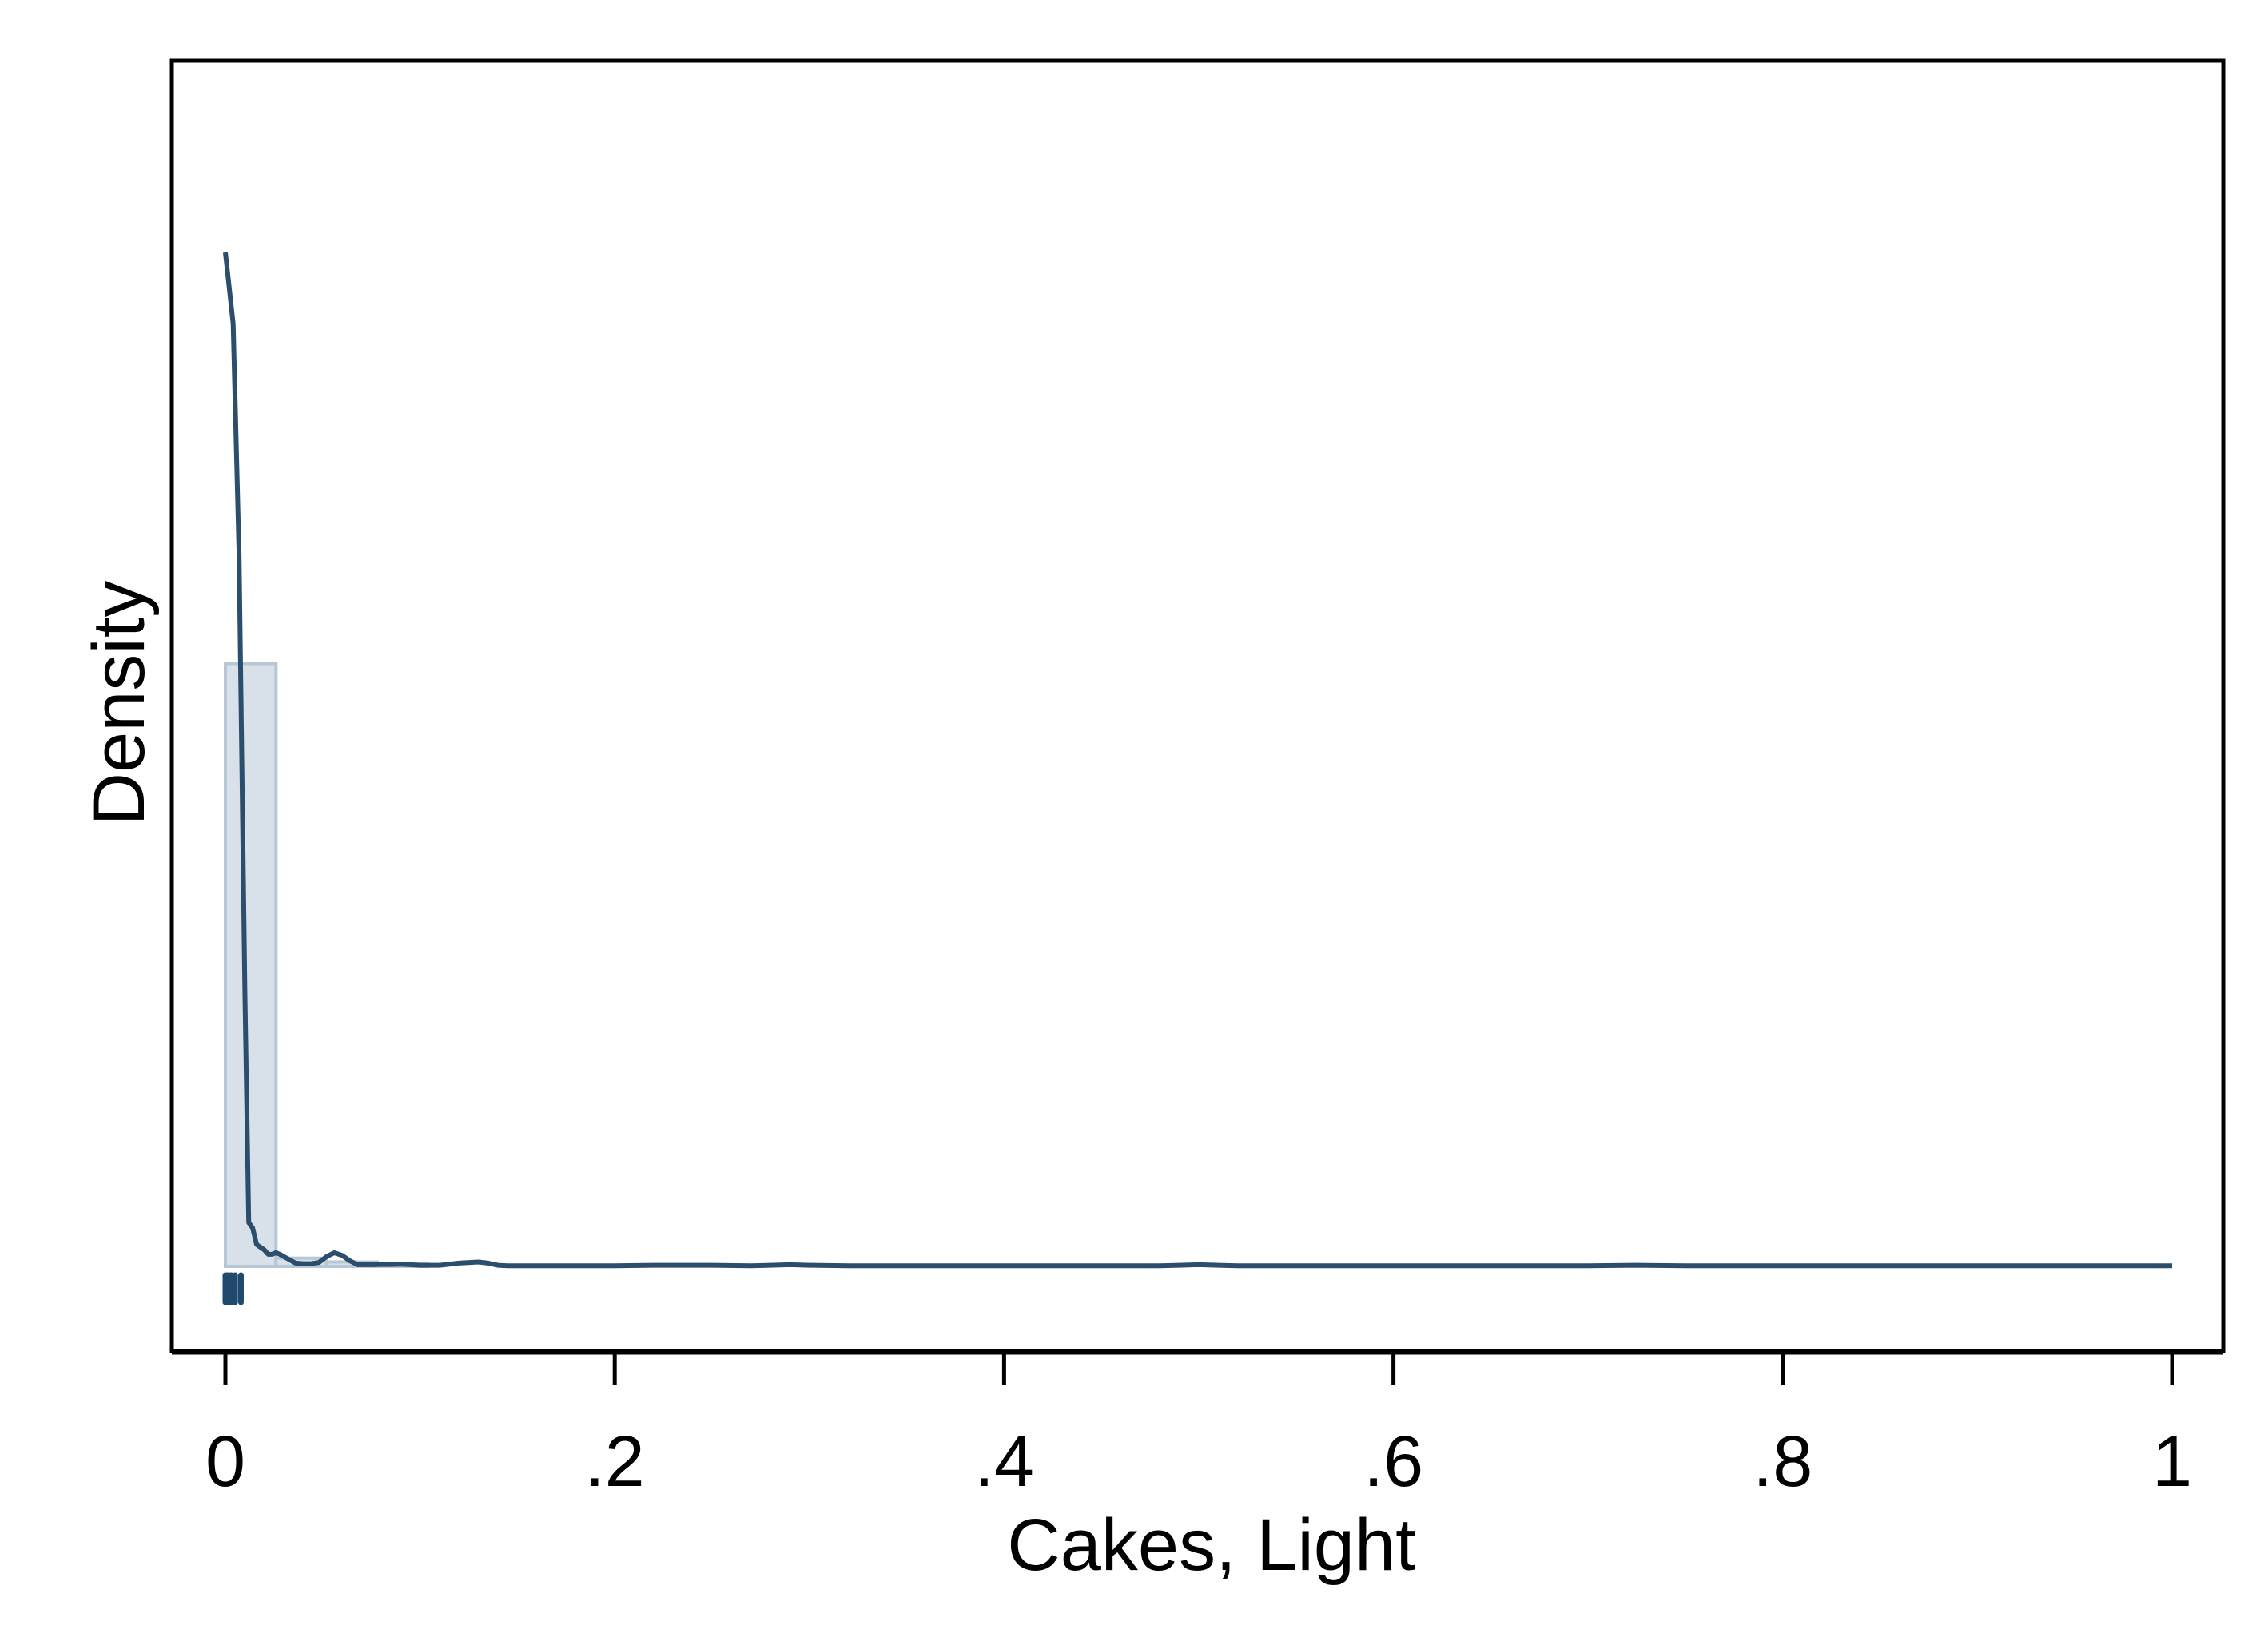  Describe the element at coordinates (1198, 1427) in the screenshot. I see `x-axis-ticks: 0 .2 .4 .6 .8 1` at that location.